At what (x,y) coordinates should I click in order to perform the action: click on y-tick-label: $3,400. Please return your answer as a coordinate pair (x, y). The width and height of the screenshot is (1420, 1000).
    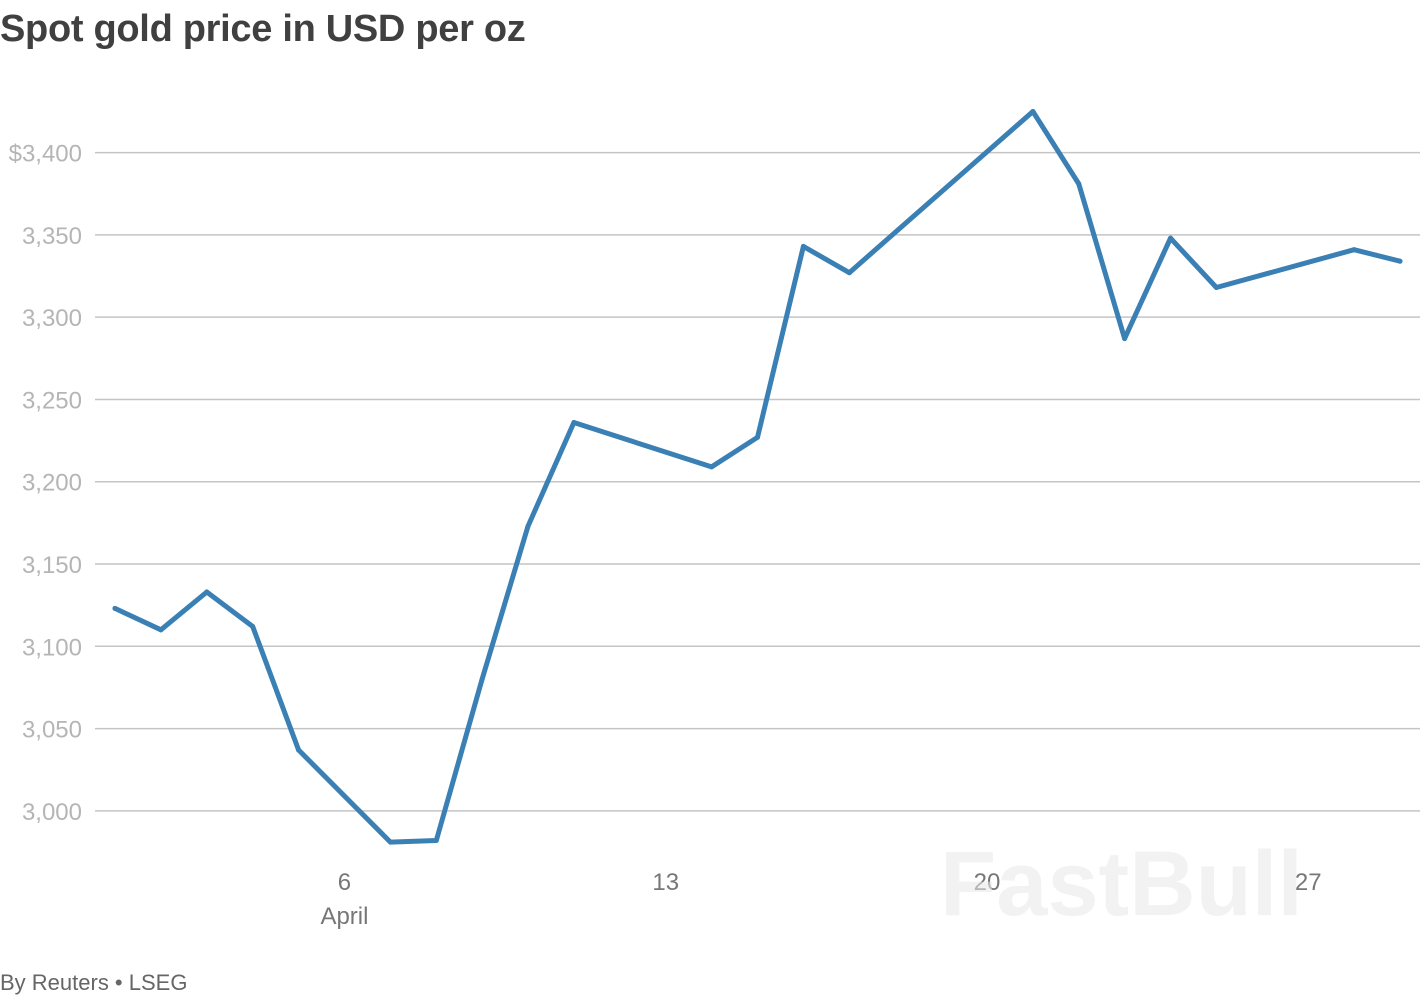
    Looking at the image, I should click on (45, 154).